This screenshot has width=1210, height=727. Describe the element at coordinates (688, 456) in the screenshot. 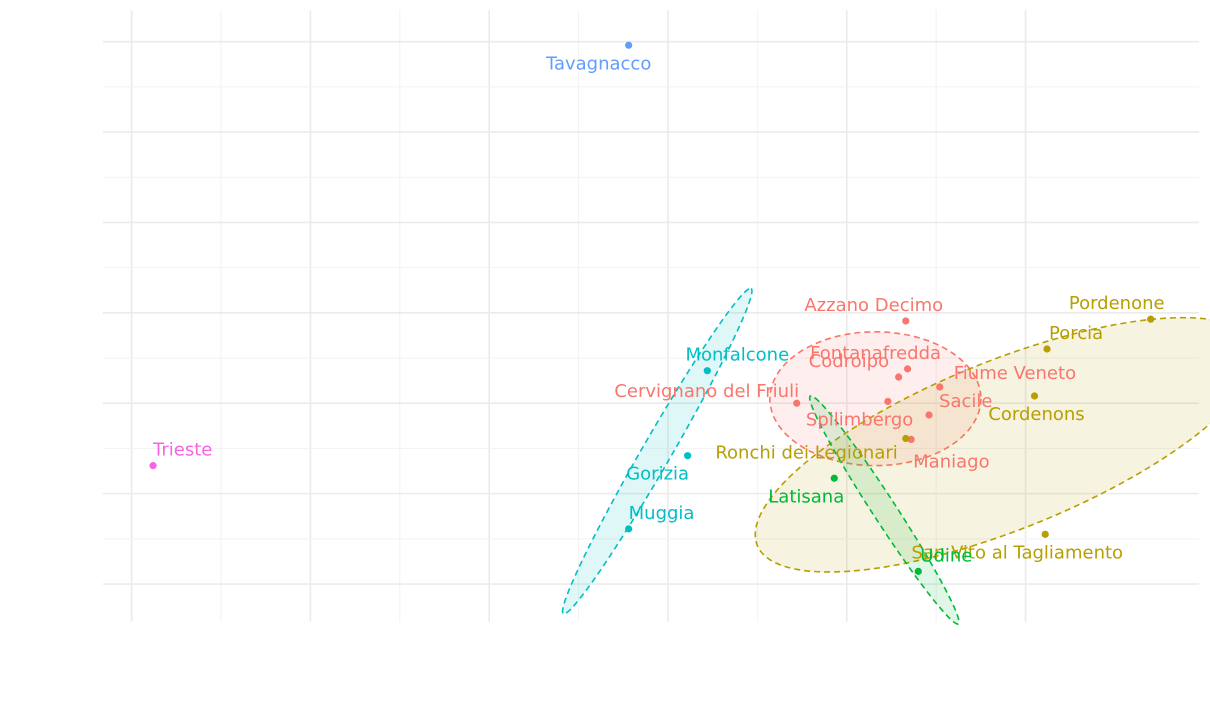

I see `point-gorizia` at that location.